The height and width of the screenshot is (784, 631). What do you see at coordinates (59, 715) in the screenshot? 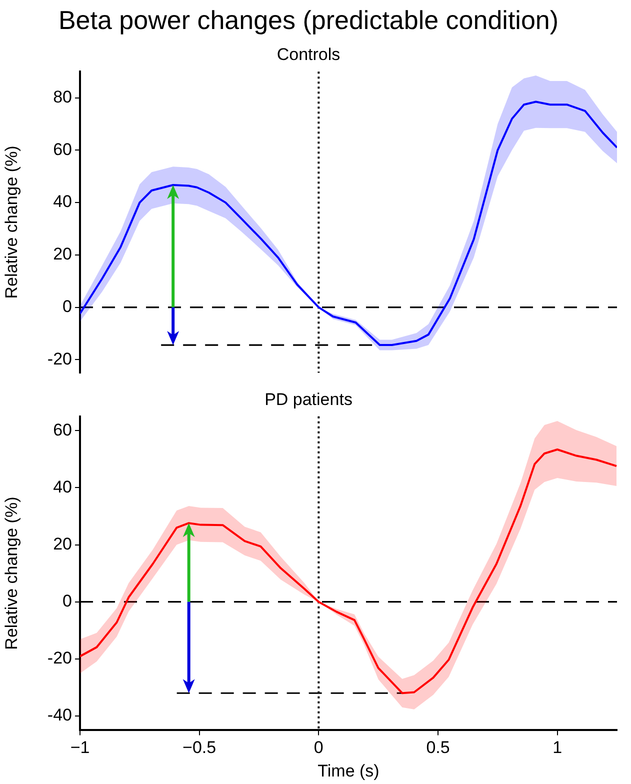
I see `y-tick-label: -40` at bounding box center [59, 715].